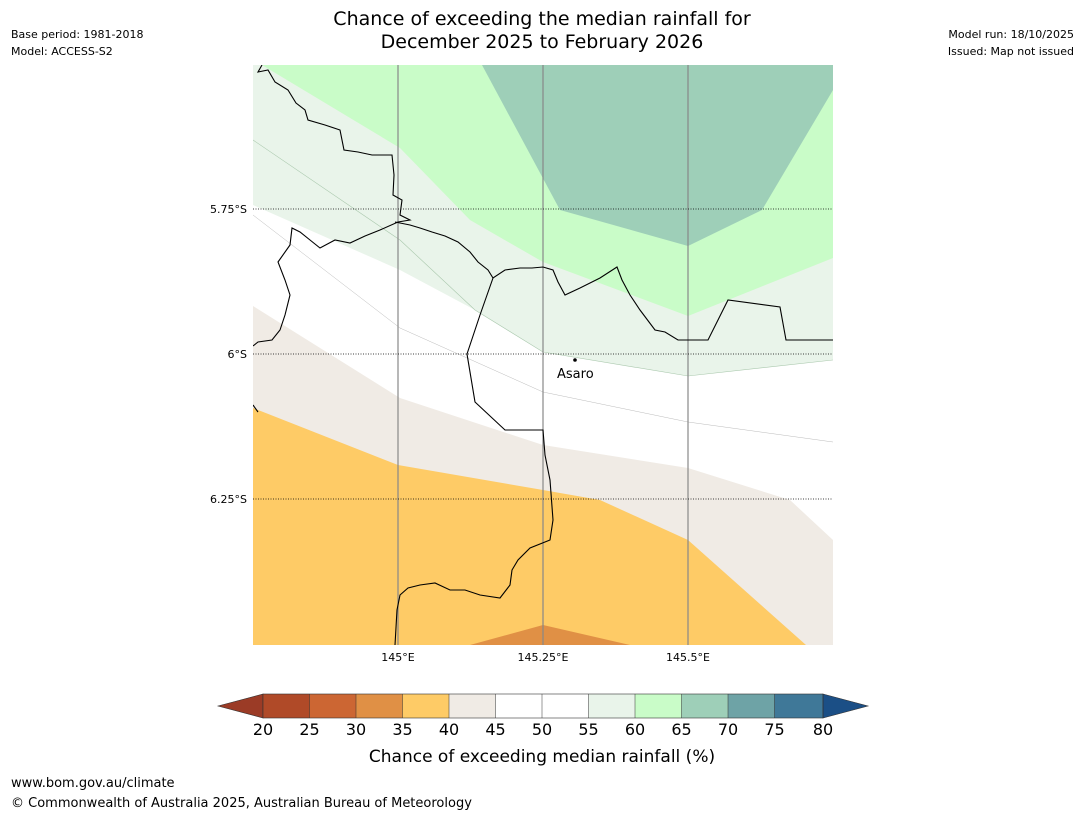 This screenshot has width=1085, height=816. Describe the element at coordinates (588, 729) in the screenshot. I see `colorbar-tick: 55` at that location.